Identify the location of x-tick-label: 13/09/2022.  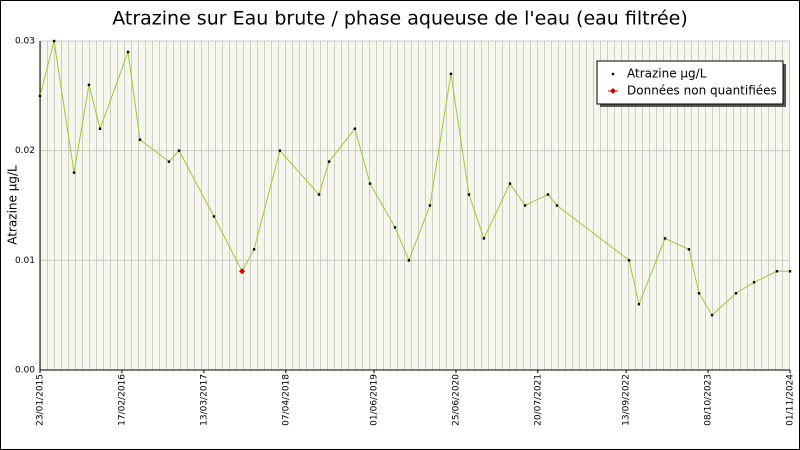
(627, 400).